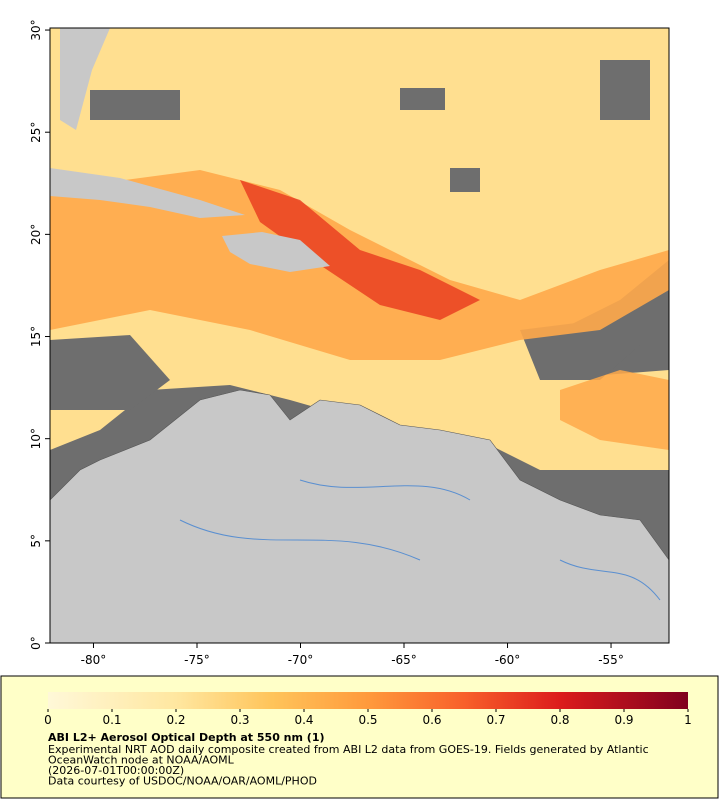  What do you see at coordinates (360, 250) in the screenshot?
I see `aerosol-high` at bounding box center [360, 250].